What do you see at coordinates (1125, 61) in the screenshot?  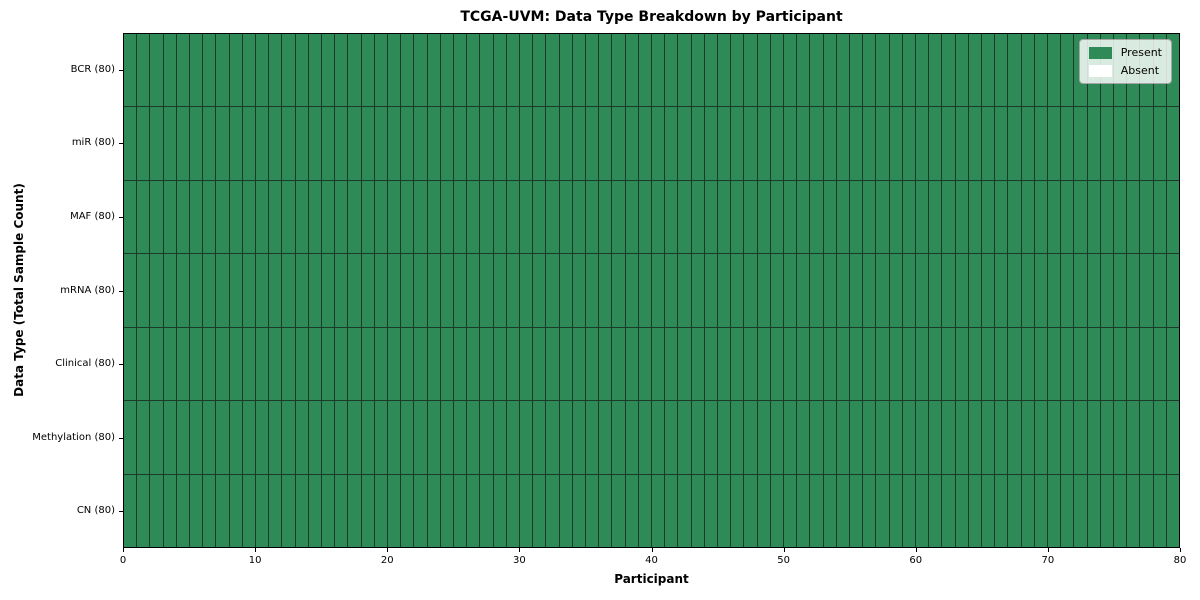 I see `legend: Present Absent` at bounding box center [1125, 61].